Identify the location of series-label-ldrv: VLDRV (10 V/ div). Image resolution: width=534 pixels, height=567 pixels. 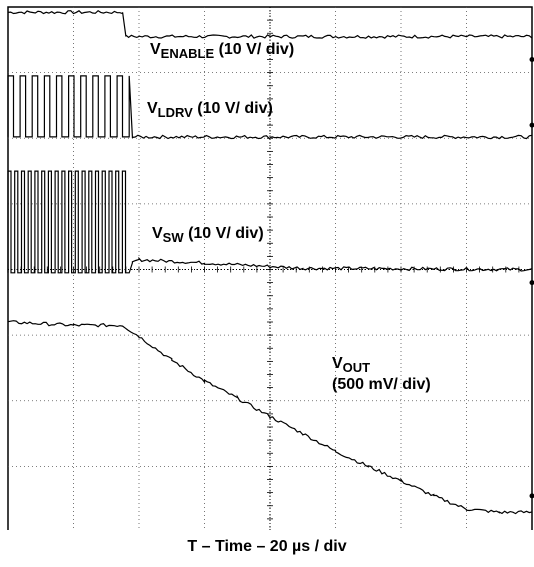
(210, 110).